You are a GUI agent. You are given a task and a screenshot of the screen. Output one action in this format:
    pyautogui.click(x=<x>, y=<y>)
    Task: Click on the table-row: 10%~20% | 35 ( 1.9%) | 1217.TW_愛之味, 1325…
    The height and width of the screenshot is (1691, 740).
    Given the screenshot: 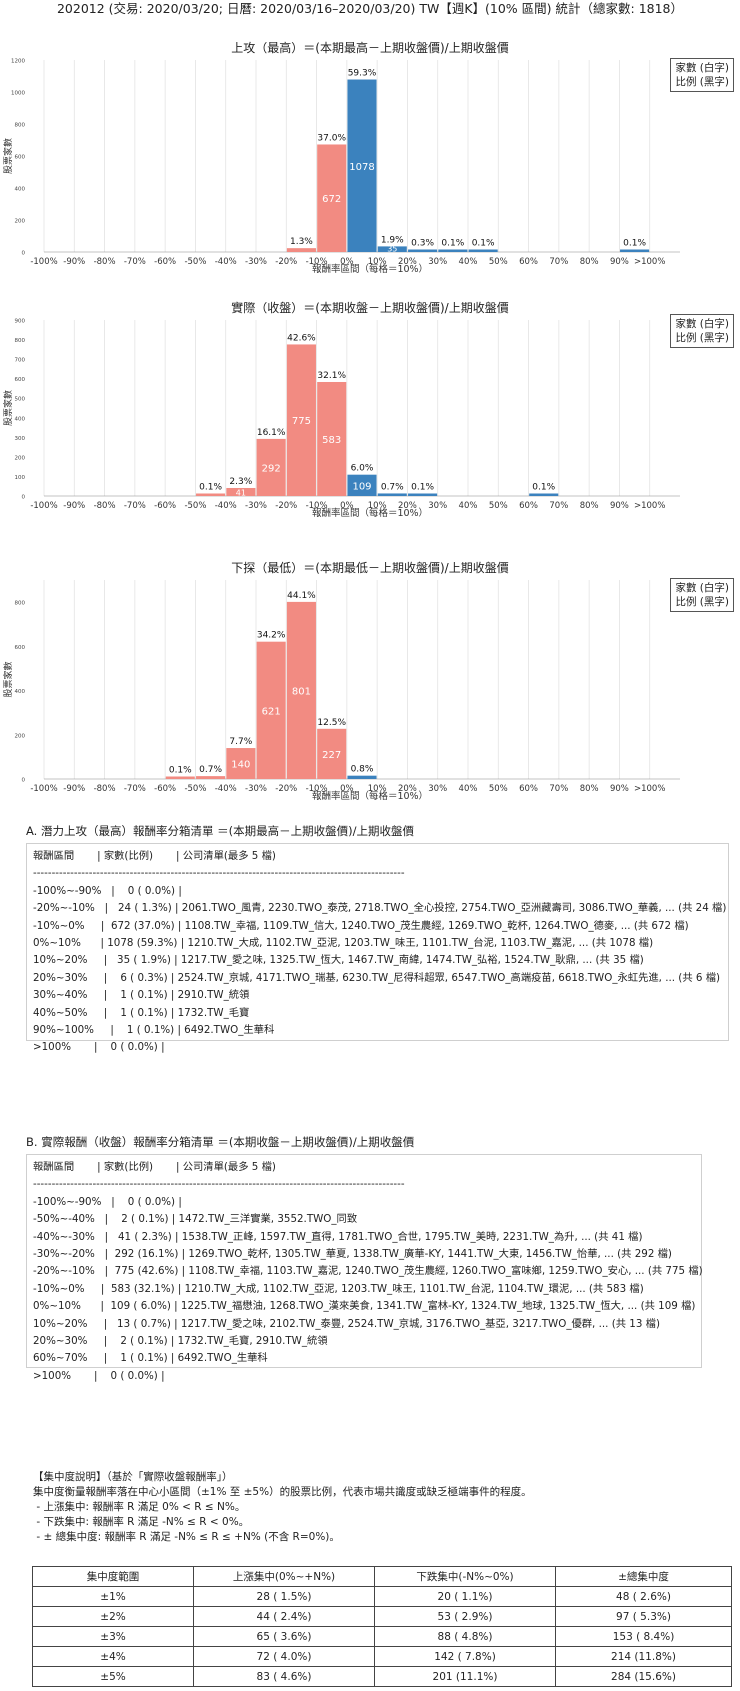 What is the action you would take?
    pyautogui.click(x=338, y=960)
    